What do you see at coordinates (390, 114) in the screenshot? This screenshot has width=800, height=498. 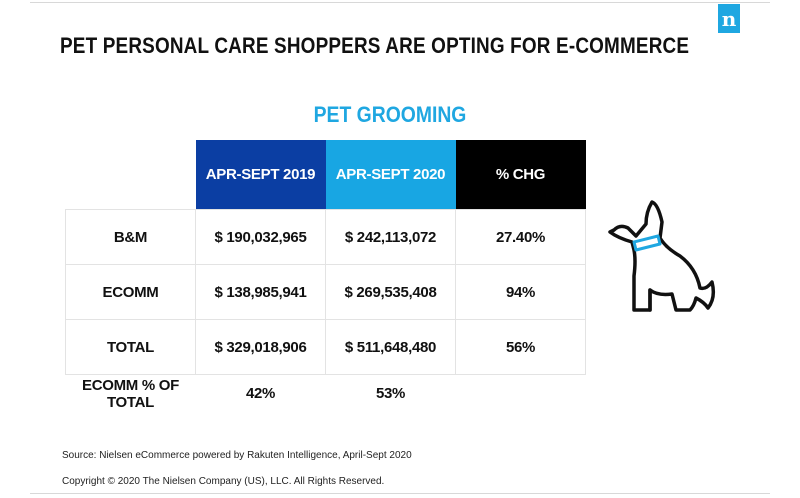 I see `table-title: PET GROOMING` at bounding box center [390, 114].